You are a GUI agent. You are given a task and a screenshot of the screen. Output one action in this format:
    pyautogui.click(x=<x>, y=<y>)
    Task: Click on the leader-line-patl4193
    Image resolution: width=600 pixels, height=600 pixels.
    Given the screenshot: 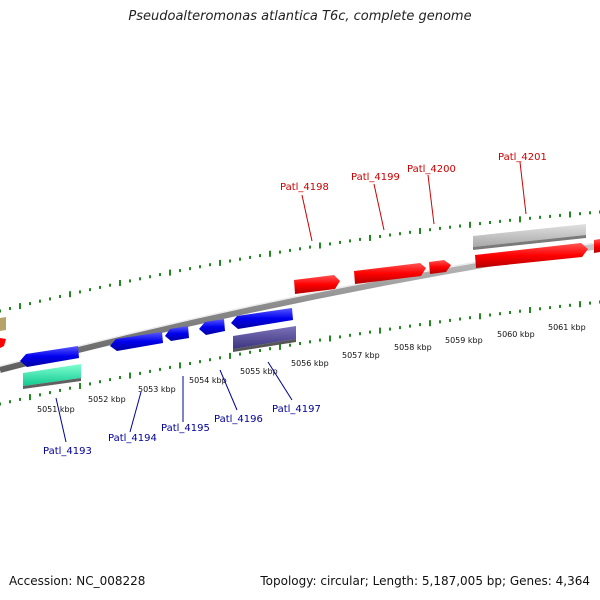 What is the action you would take?
    pyautogui.click(x=61, y=420)
    